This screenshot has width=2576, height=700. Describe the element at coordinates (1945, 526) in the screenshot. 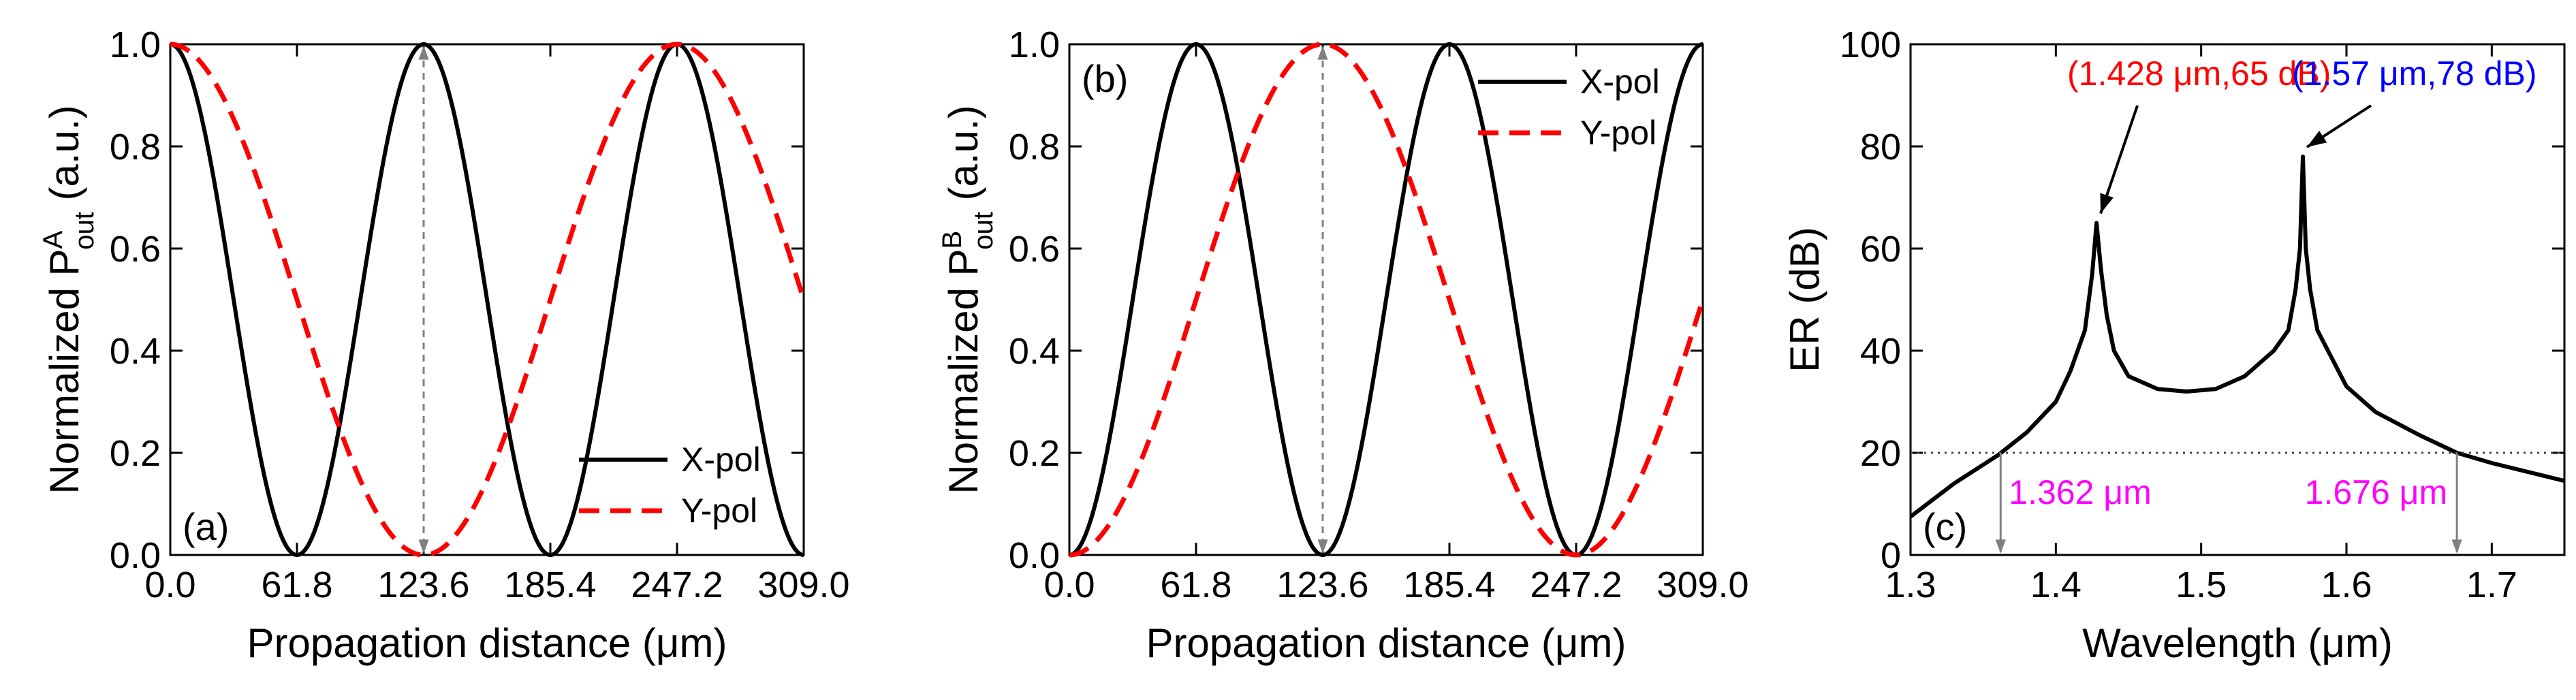

I see `panel-label: (c)` at that location.